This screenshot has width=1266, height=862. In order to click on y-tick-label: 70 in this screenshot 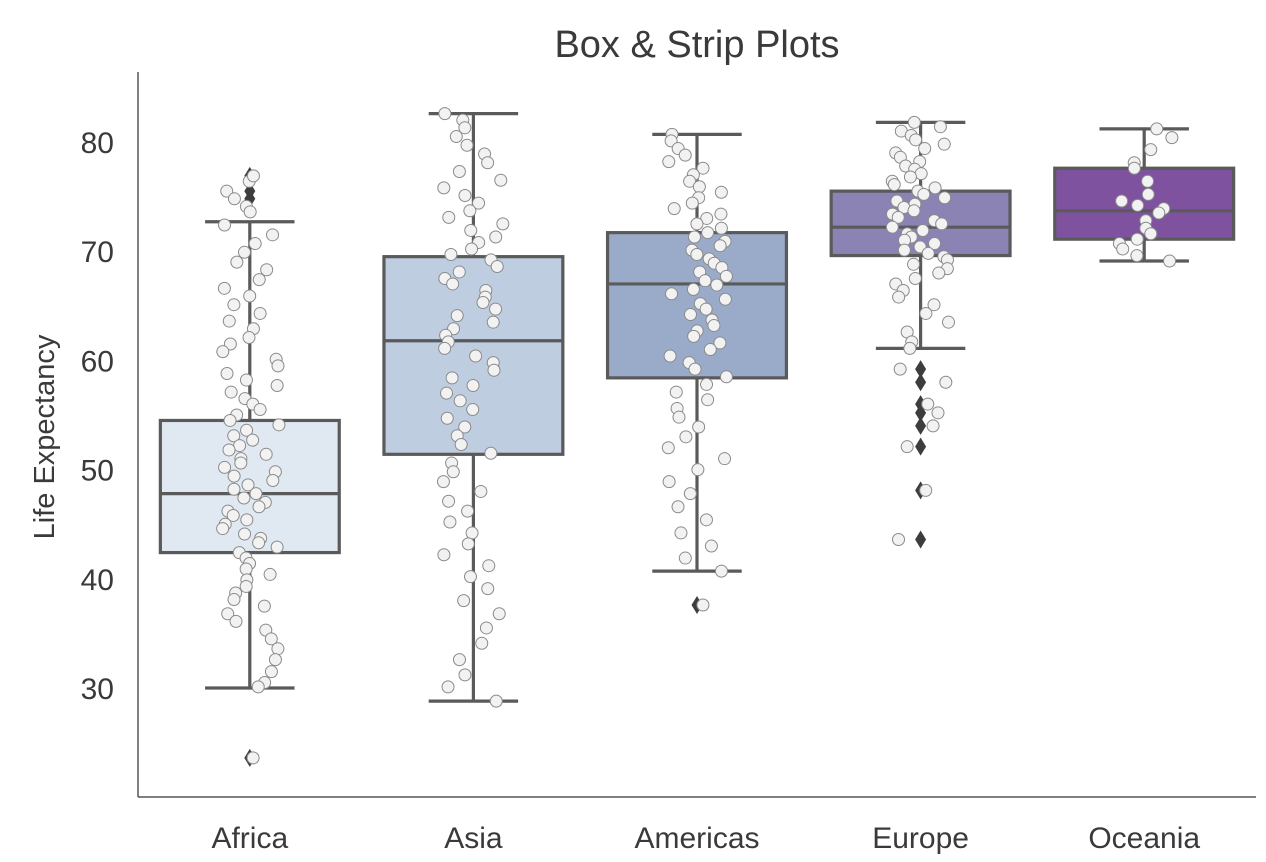, I will do `click(97, 252)`.